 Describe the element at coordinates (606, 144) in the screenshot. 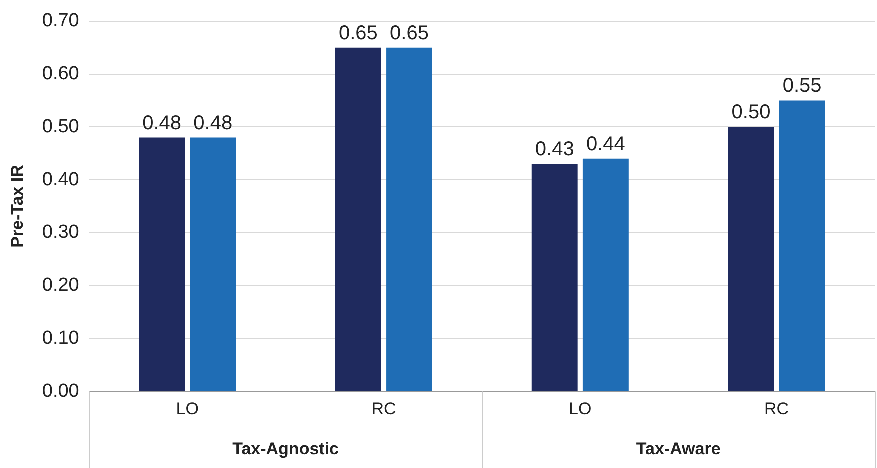

I see `data-label: 0.44` at that location.